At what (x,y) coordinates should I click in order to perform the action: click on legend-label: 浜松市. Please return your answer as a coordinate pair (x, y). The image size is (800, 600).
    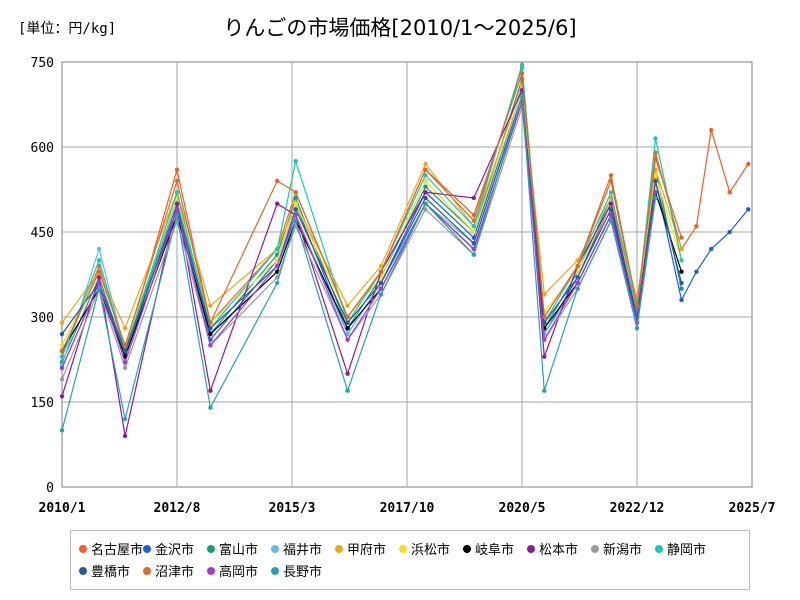
    Looking at the image, I should click on (431, 550).